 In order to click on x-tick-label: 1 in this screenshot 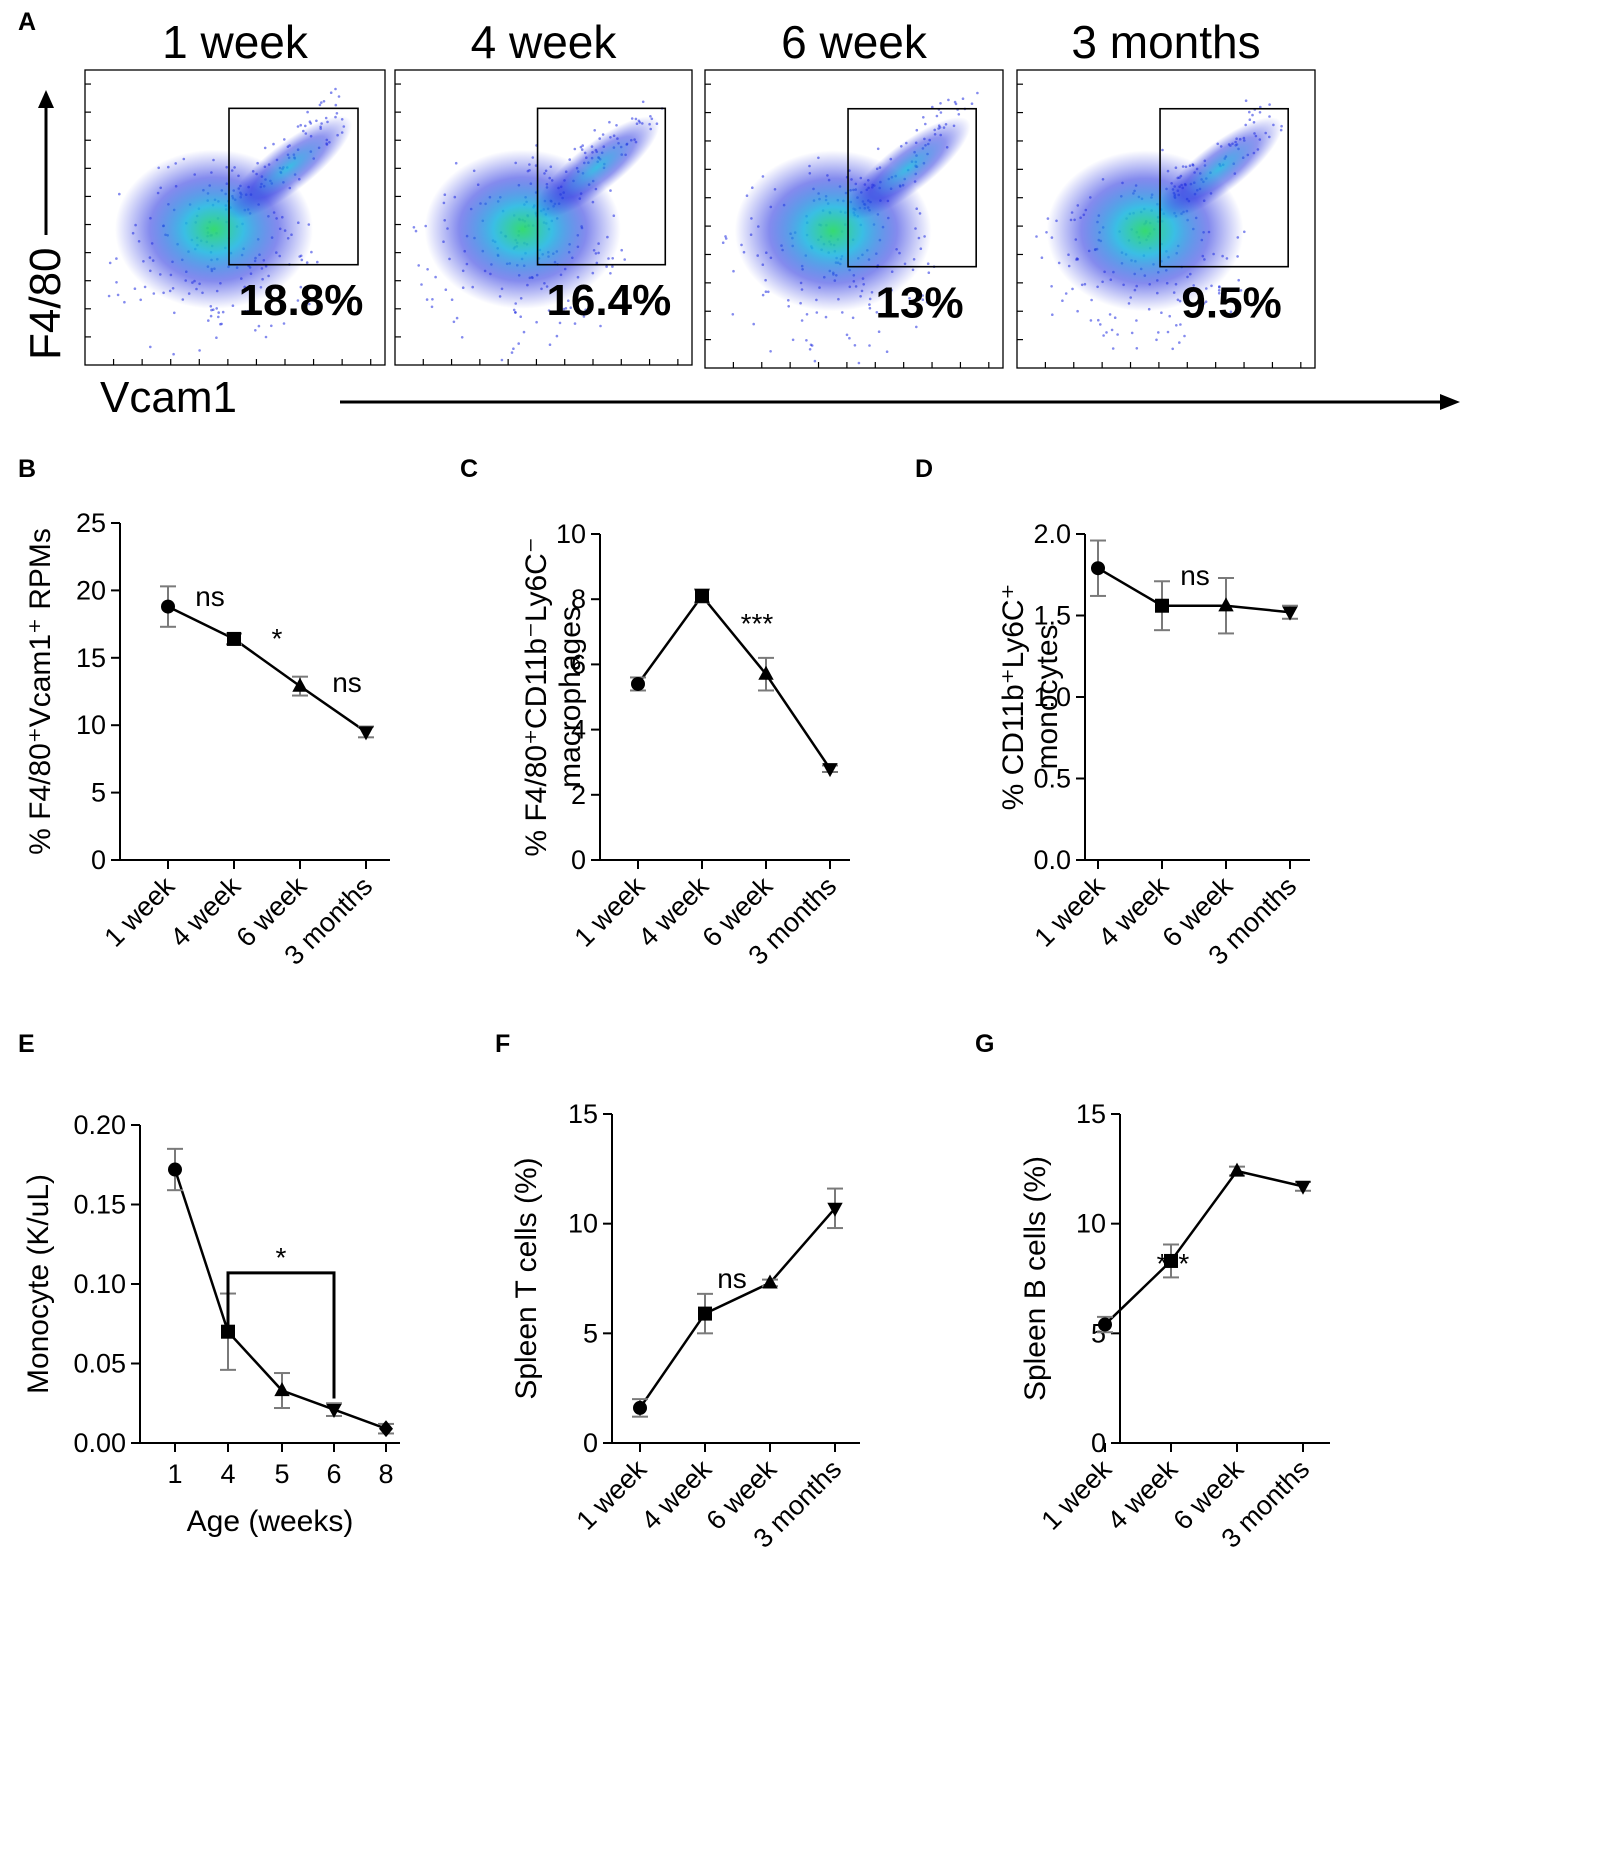, I will do `click(174, 1474)`.